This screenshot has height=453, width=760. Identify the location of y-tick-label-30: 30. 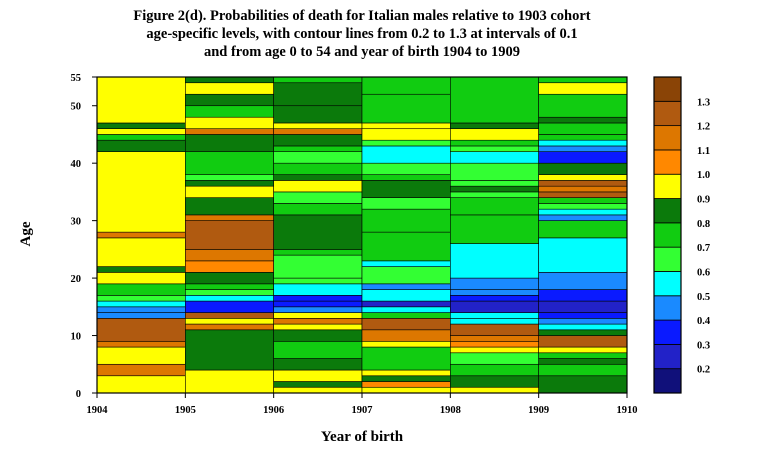
(76, 222).